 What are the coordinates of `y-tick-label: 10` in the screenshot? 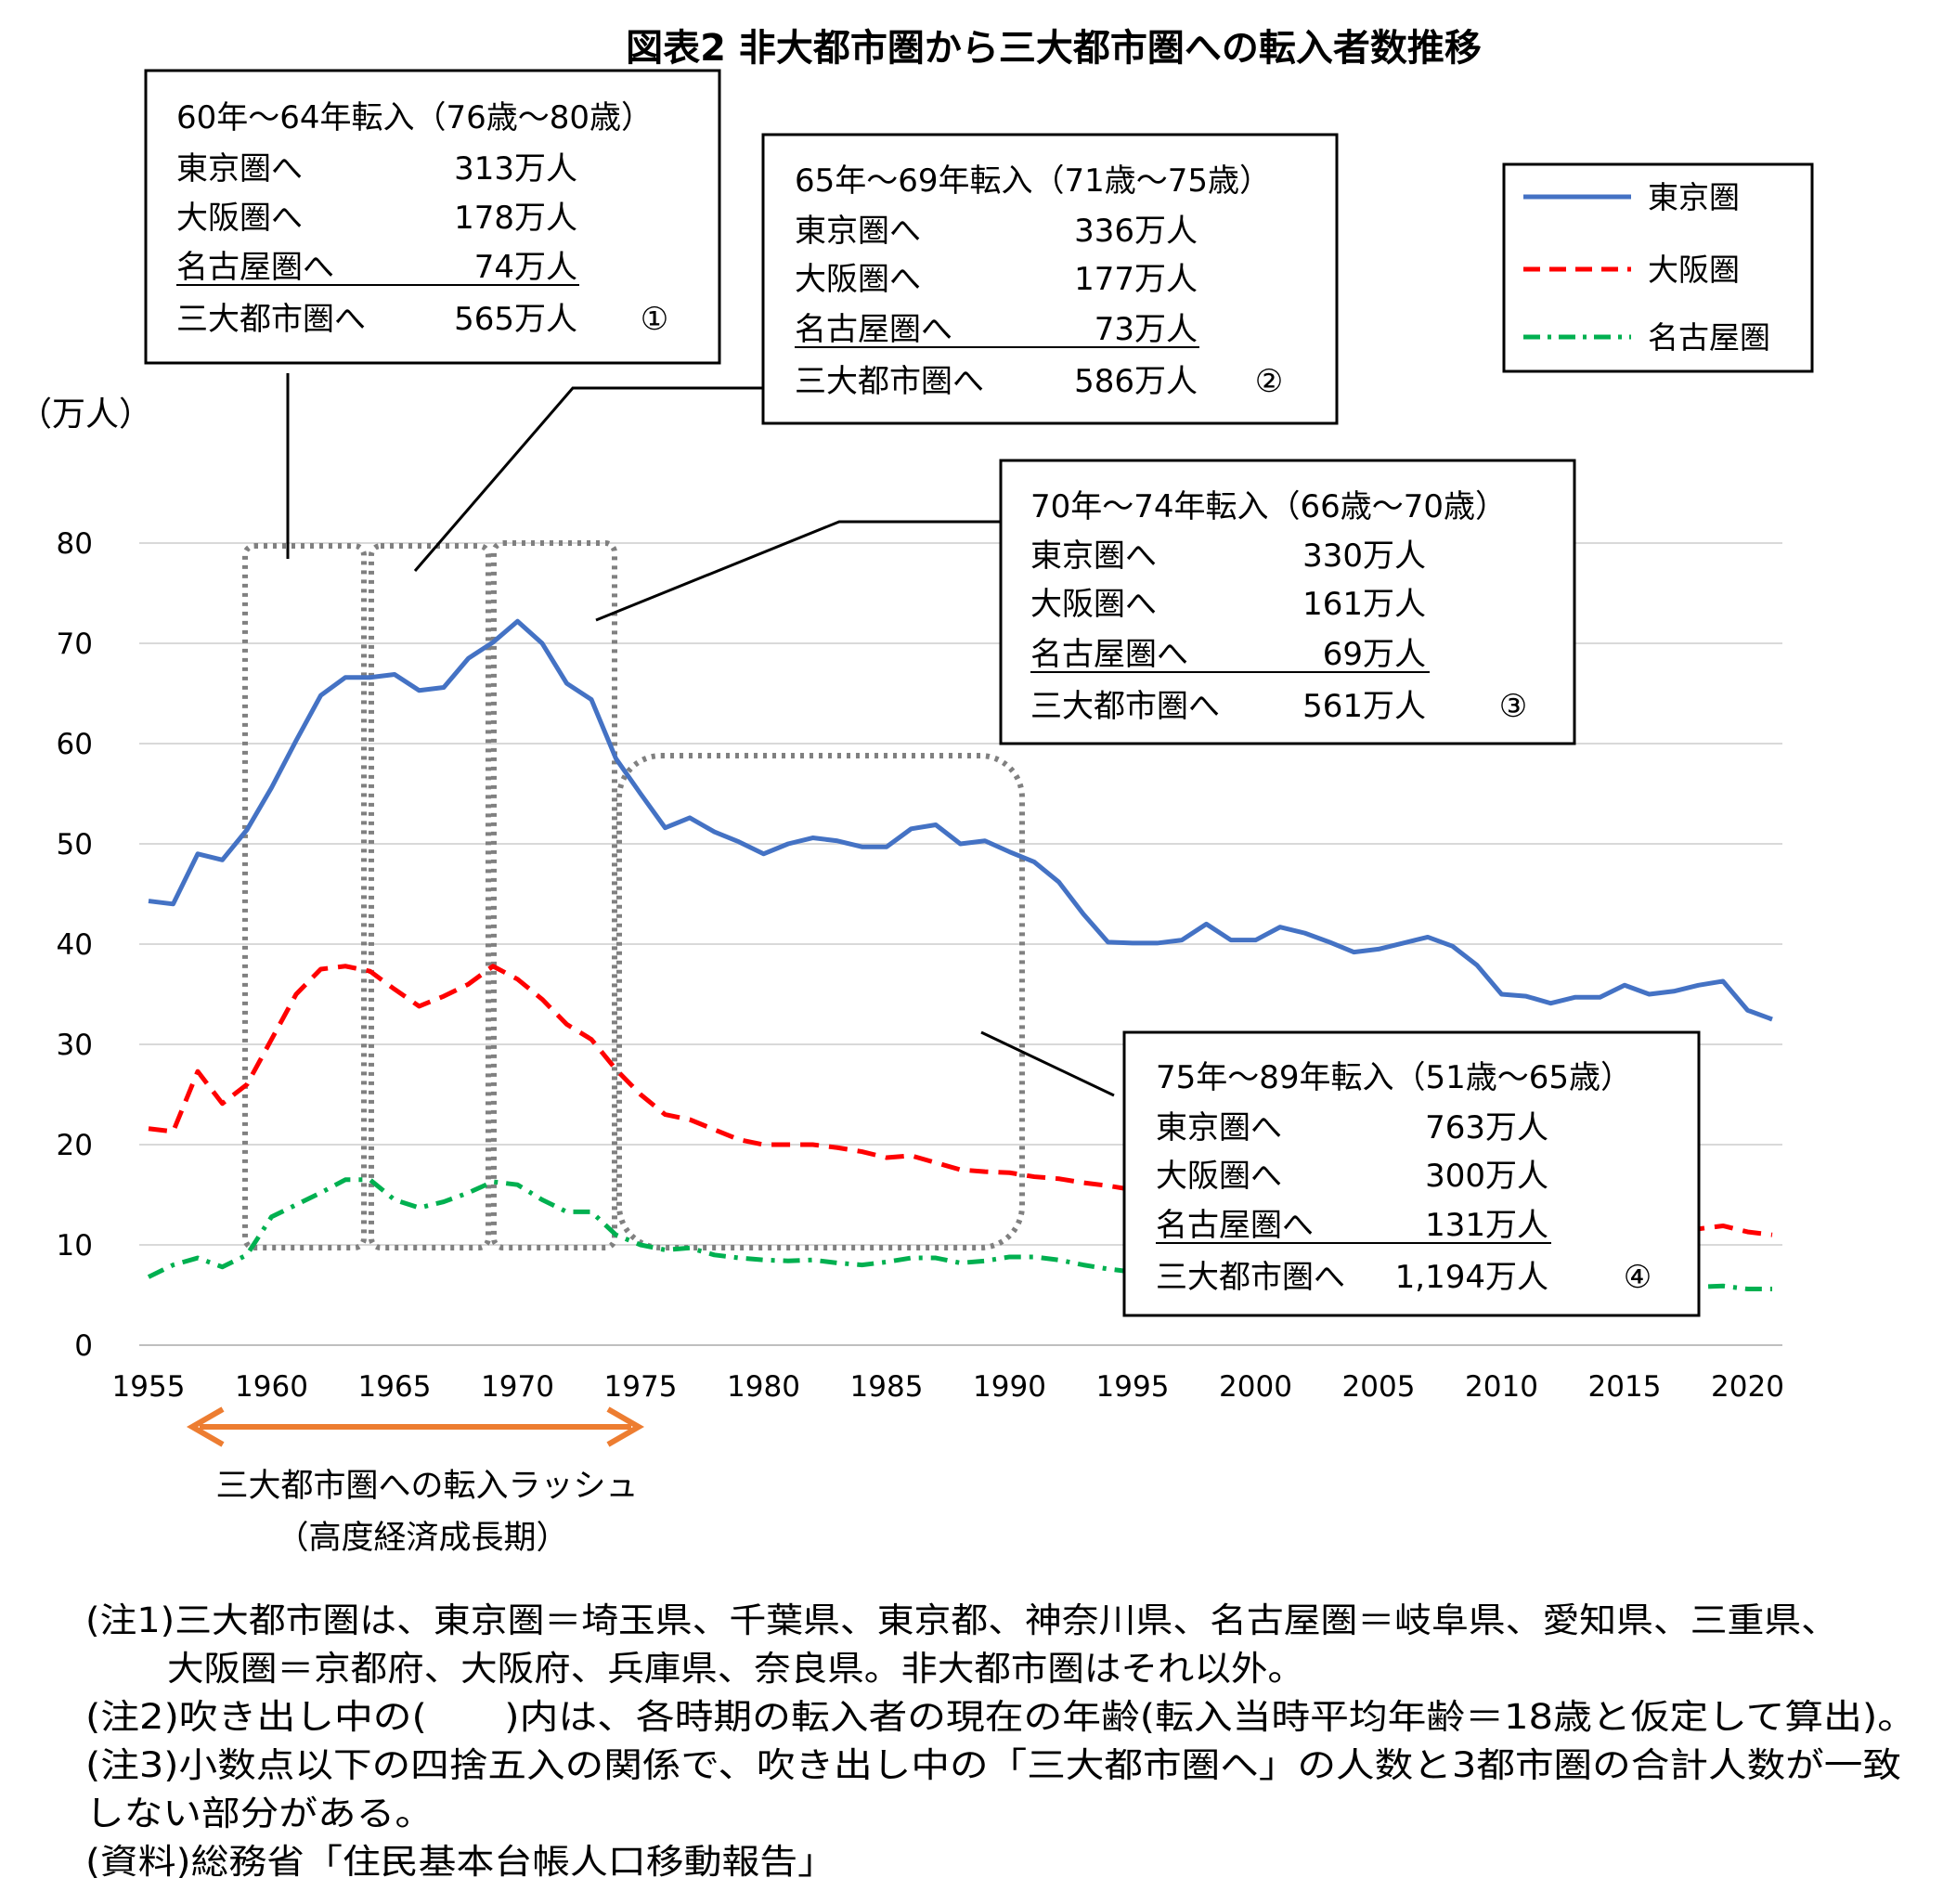 It's located at (75, 1246).